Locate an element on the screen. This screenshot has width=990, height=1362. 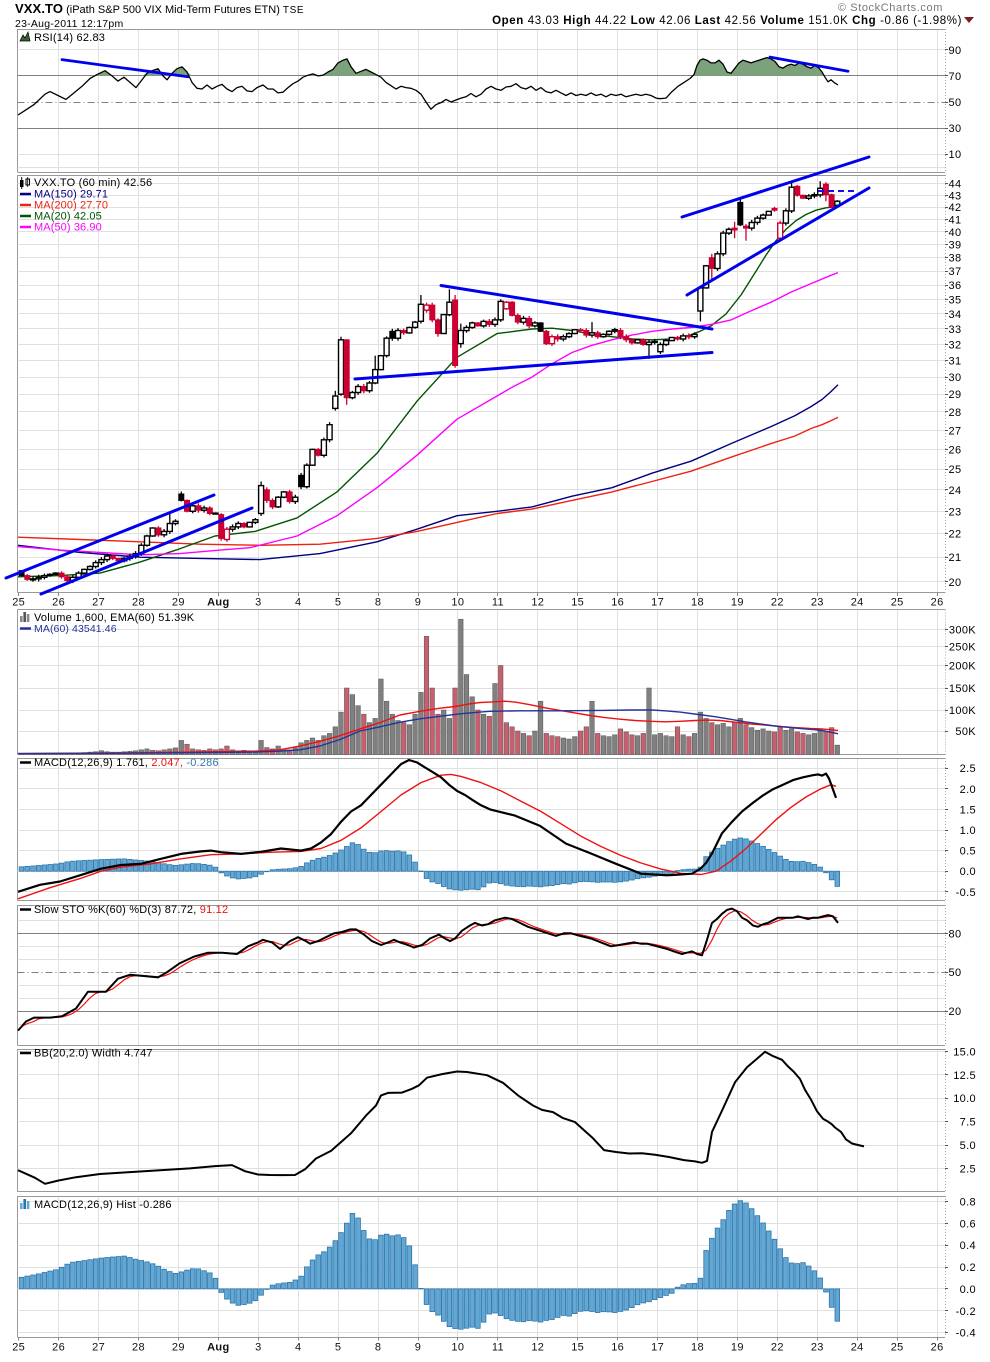
svg-text: -0.5 is located at coordinates (966, 893).